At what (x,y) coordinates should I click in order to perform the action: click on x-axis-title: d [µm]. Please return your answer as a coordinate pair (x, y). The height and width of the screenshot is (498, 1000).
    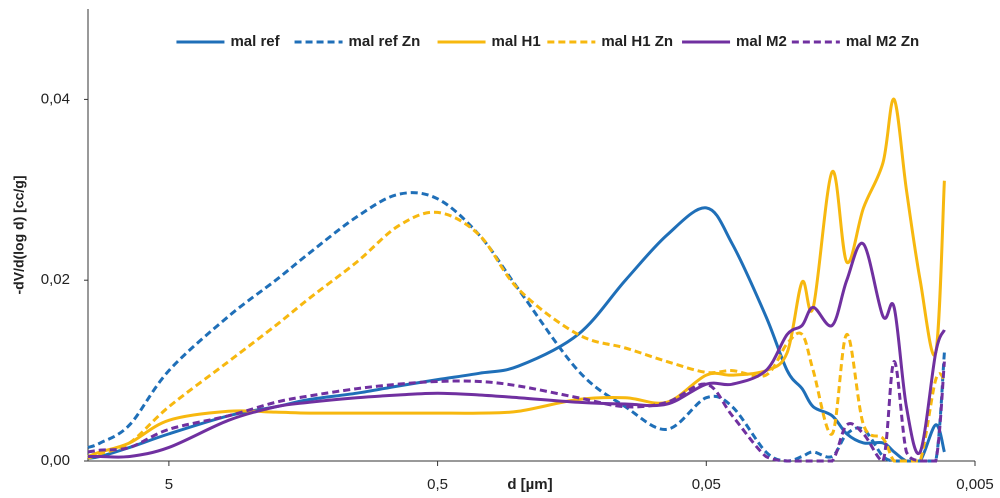
    Looking at the image, I should click on (529, 484).